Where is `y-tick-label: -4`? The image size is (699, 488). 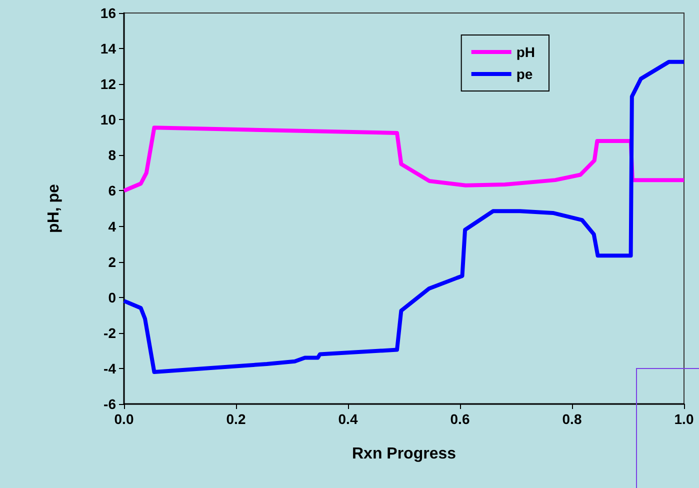 y-tick-label: -4 is located at coordinates (110, 368).